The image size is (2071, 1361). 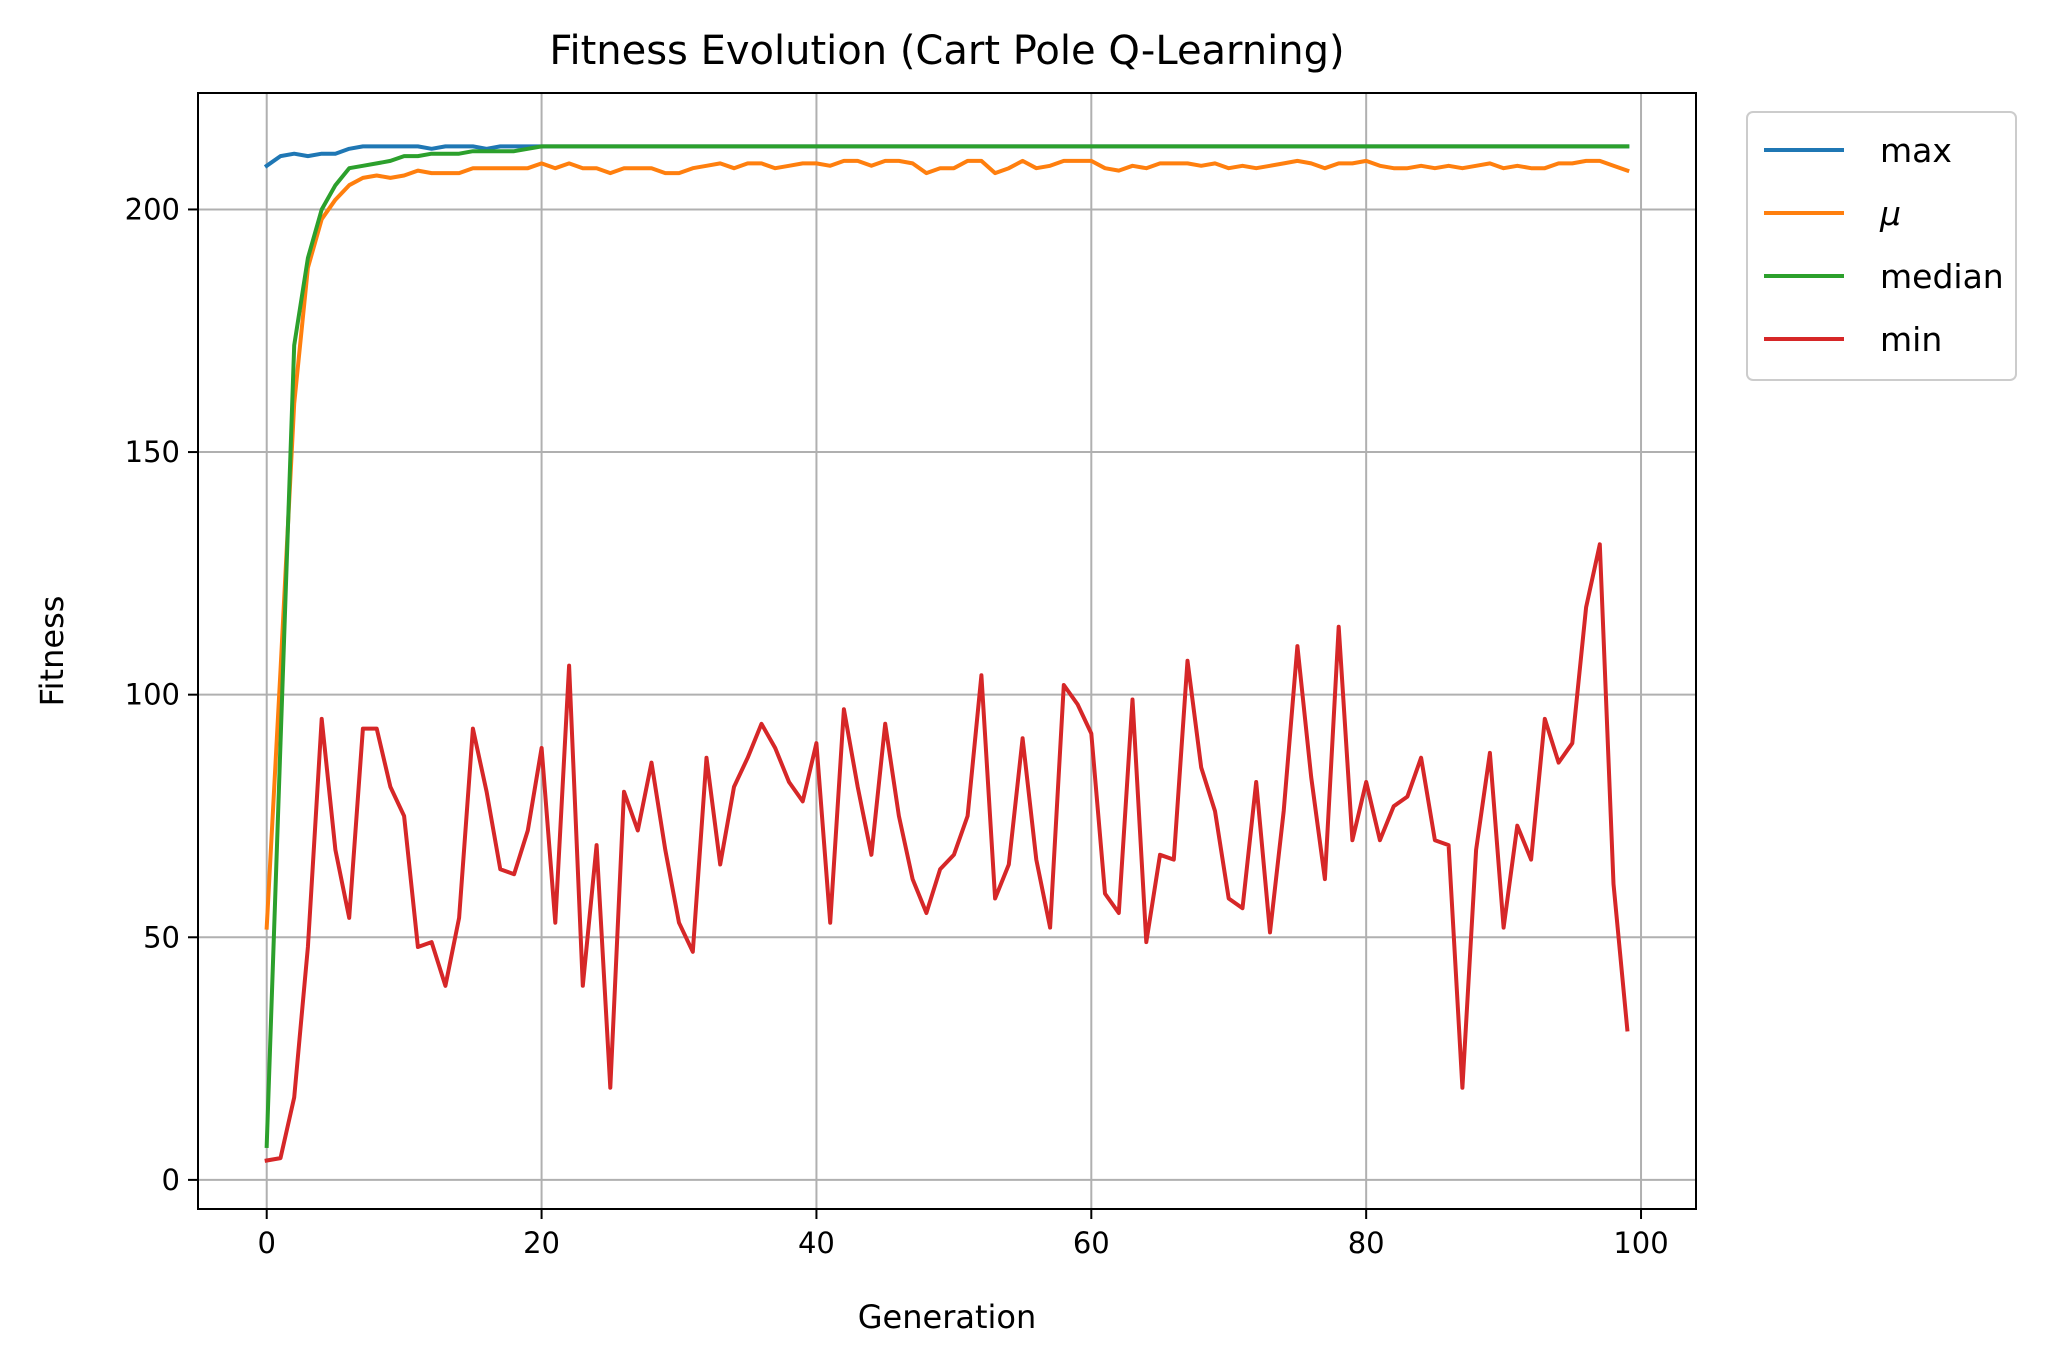 I want to click on y-tick-label: 50, so click(x=161, y=937).